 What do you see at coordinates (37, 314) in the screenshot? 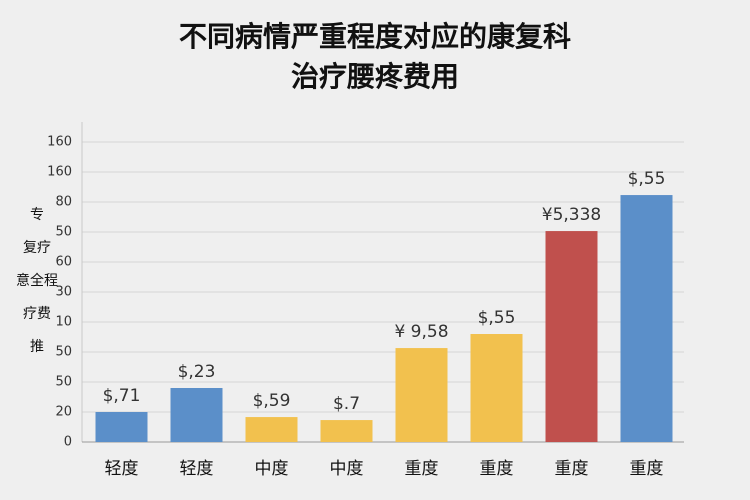
I see `y-axis-label: 疗费` at bounding box center [37, 314].